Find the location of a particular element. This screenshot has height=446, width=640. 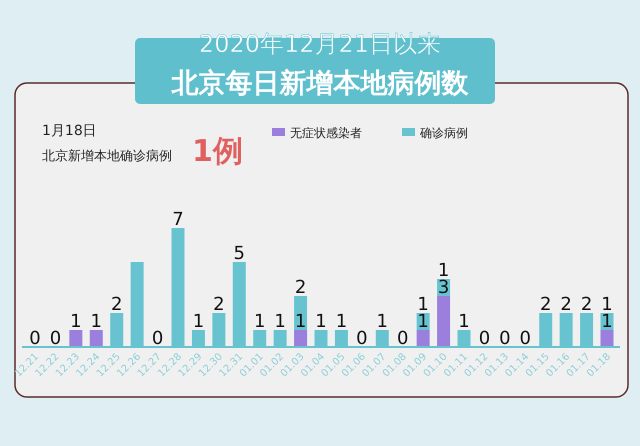

legend-label: 确诊病例 is located at coordinates (443, 133).